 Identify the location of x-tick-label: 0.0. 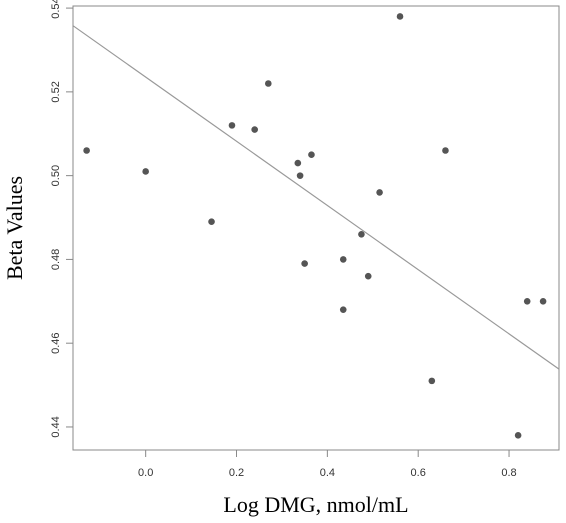
(145, 473).